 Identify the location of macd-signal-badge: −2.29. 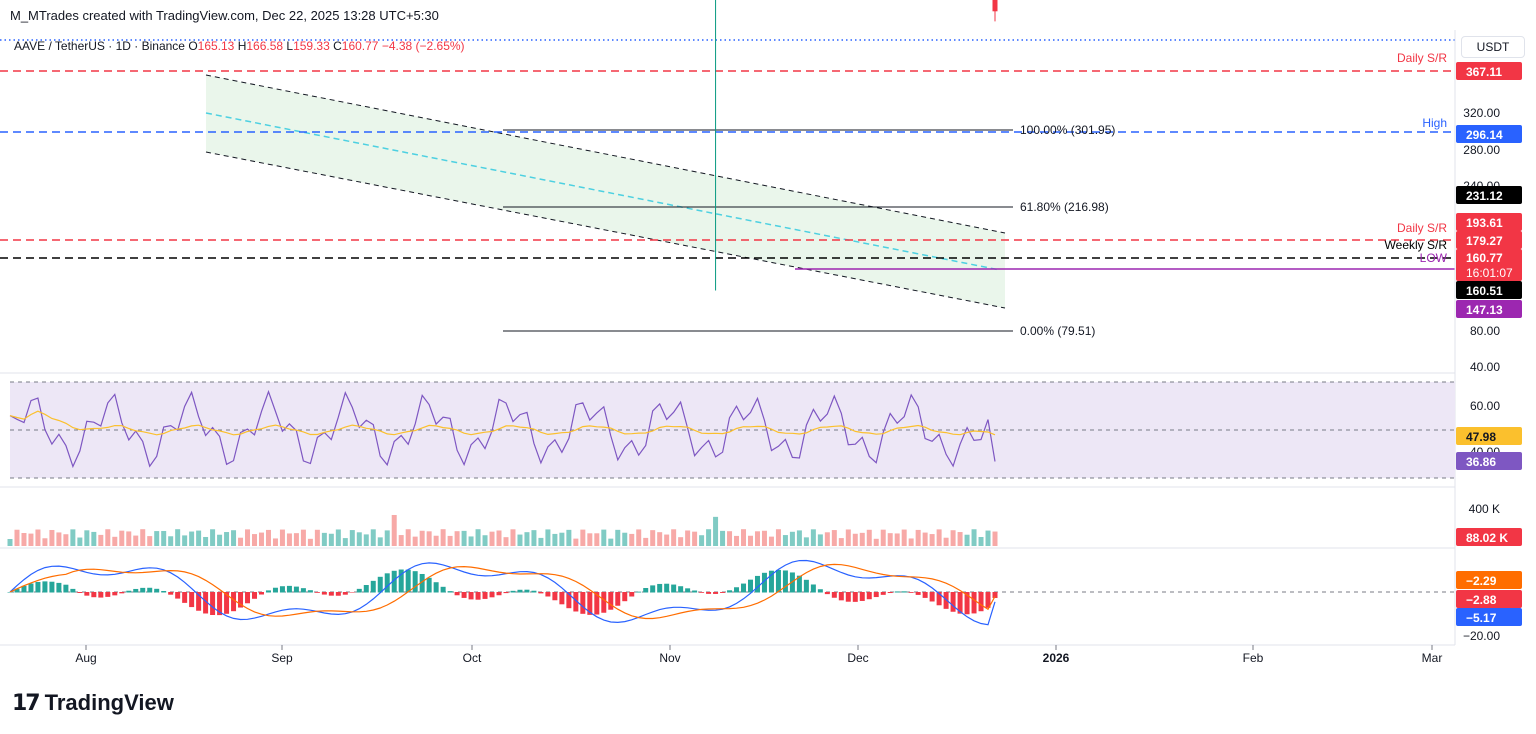
(1481, 581).